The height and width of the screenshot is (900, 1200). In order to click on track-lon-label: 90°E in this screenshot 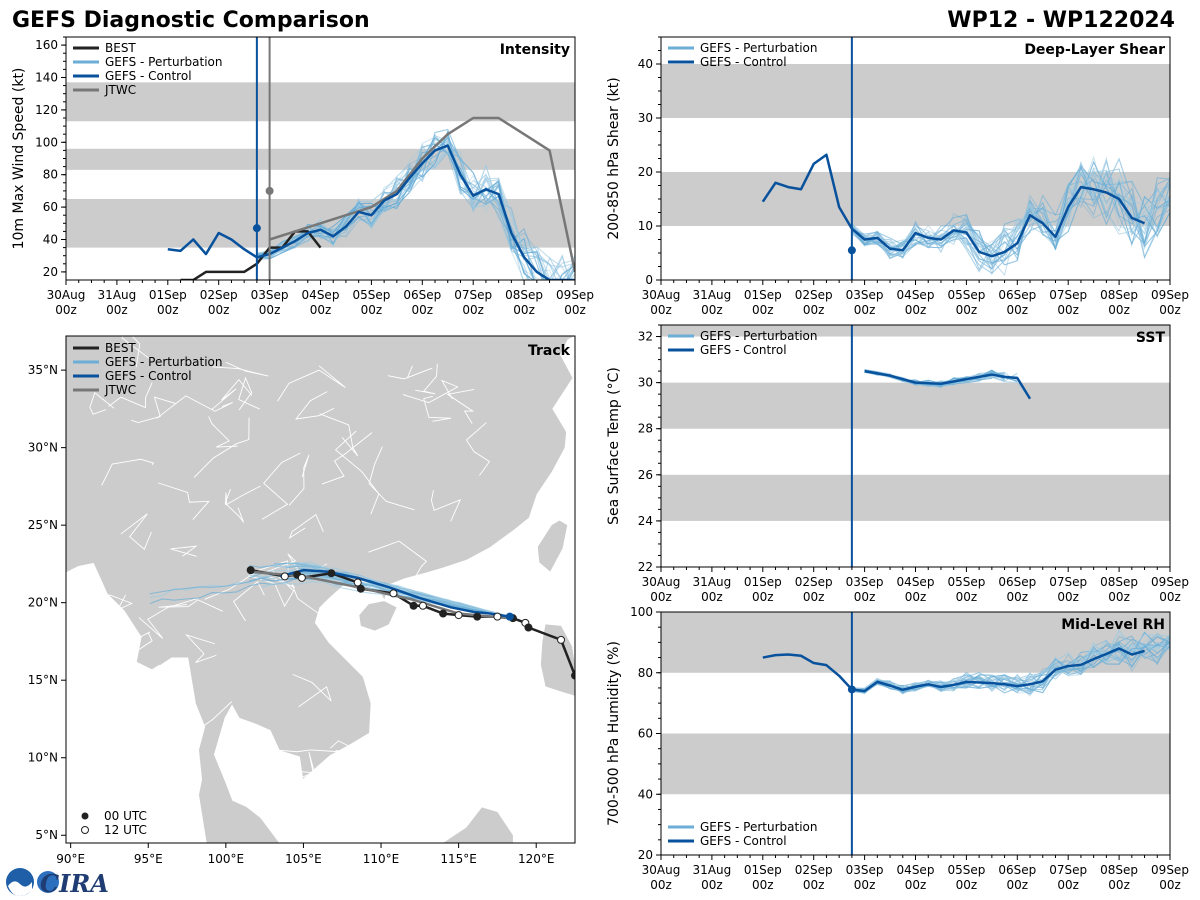, I will do `click(70, 859)`.